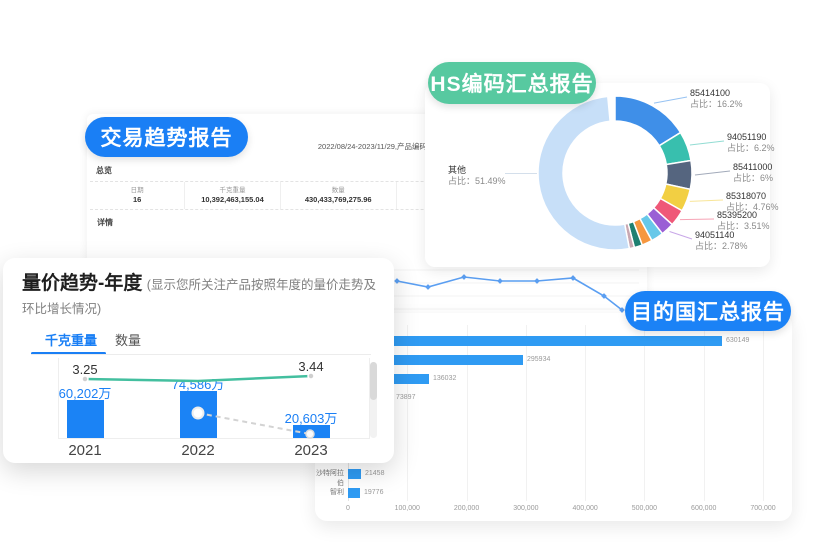 The width and height of the screenshot is (816, 558). I want to click on x-tick-label: 0, so click(348, 508).